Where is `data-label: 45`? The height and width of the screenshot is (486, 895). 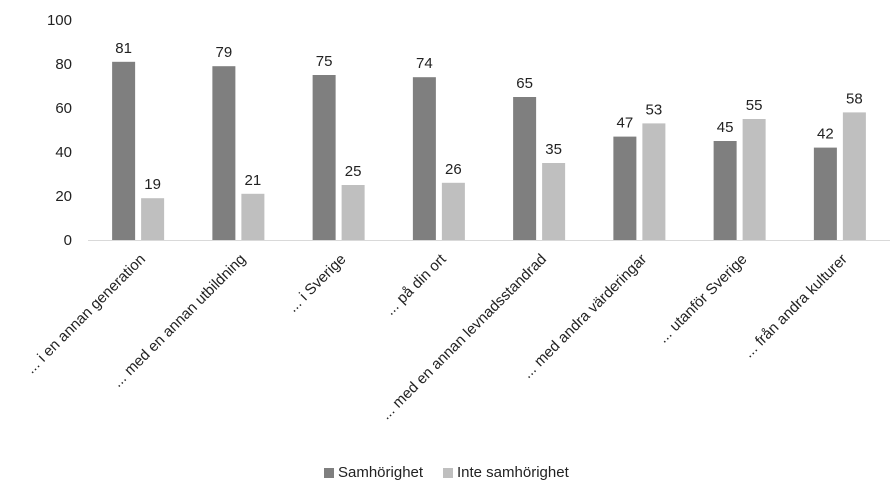
data-label: 45 is located at coordinates (725, 127).